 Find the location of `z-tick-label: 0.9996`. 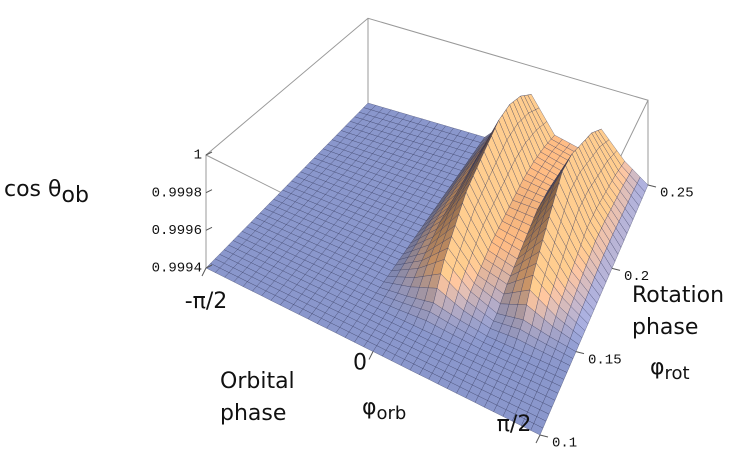

z-tick-label: 0.9996 is located at coordinates (177, 231).